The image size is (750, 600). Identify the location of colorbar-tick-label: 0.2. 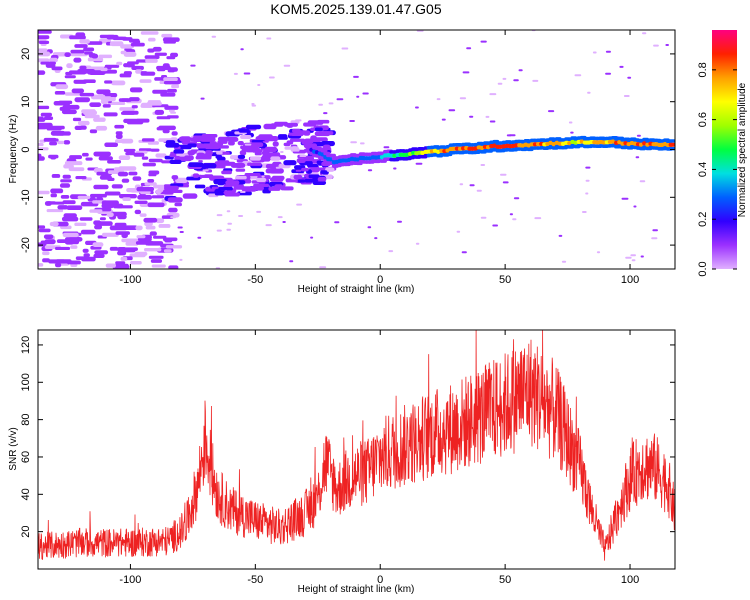
(703, 219).